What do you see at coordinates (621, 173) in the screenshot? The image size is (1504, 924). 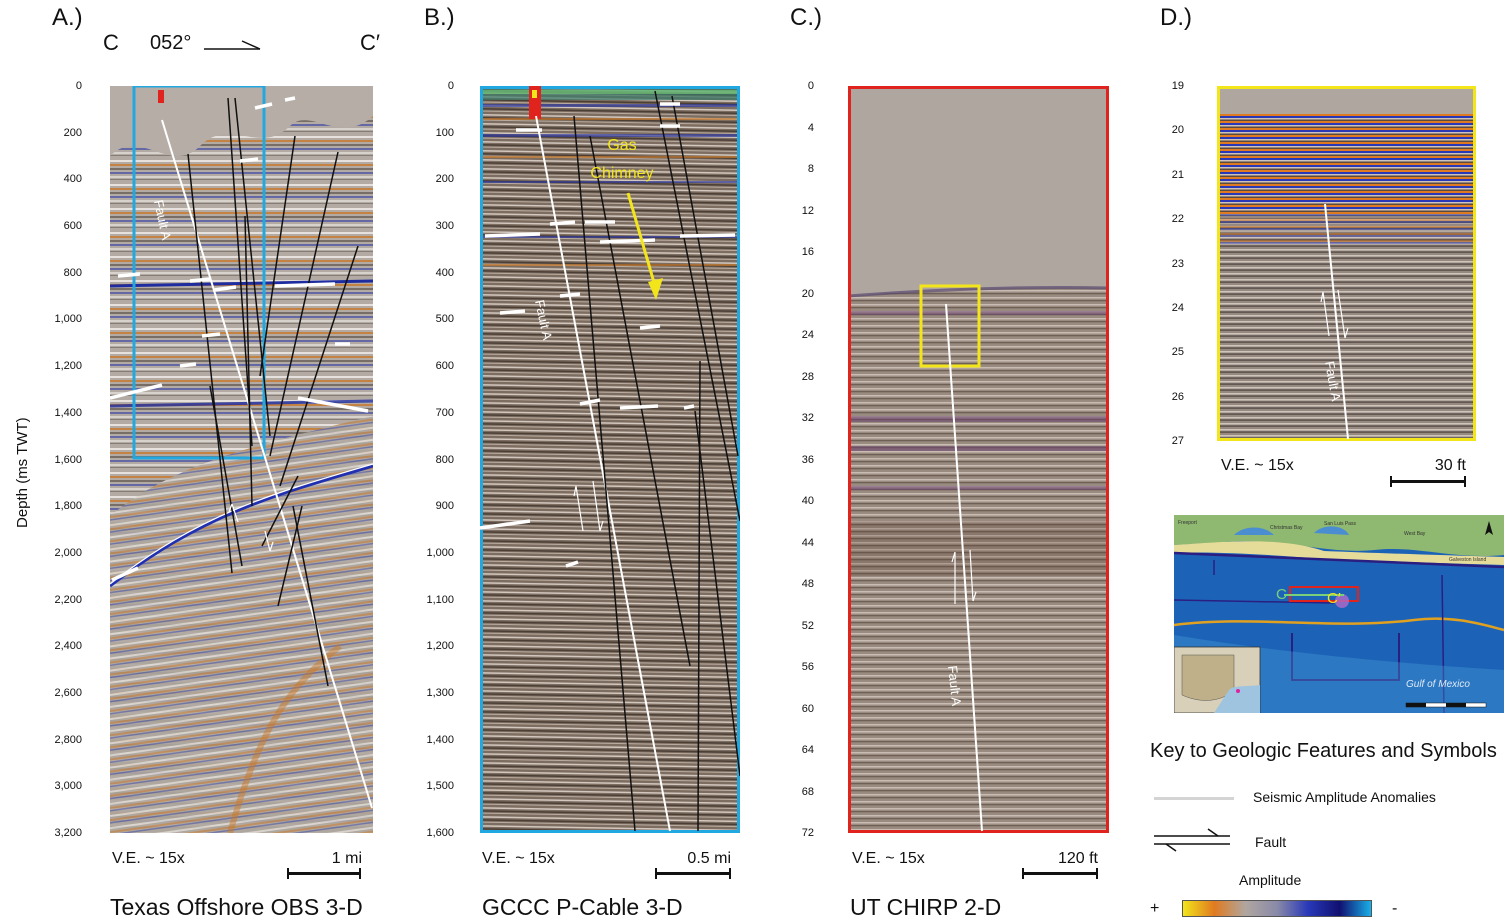 I see `gas-label-line2: Chimney` at bounding box center [621, 173].